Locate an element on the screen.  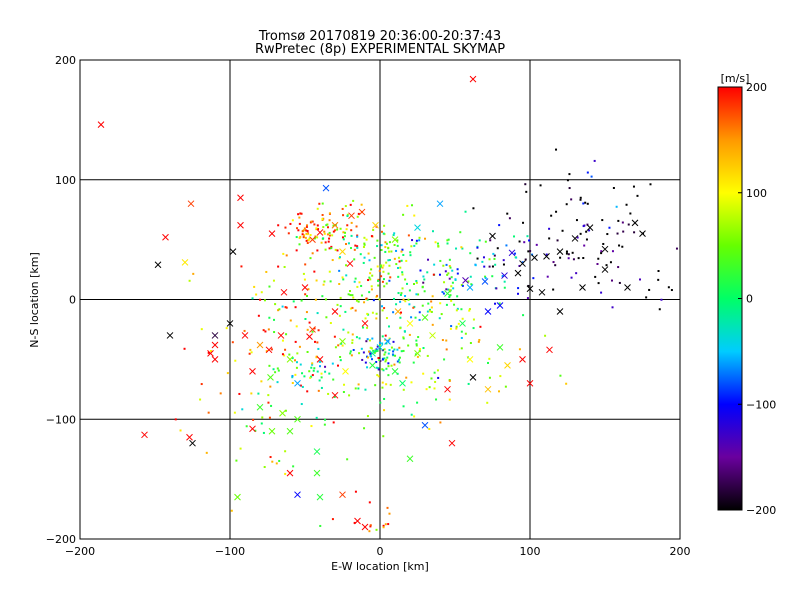
y-axis-label: N-S location [km] is located at coordinates (34, 300).